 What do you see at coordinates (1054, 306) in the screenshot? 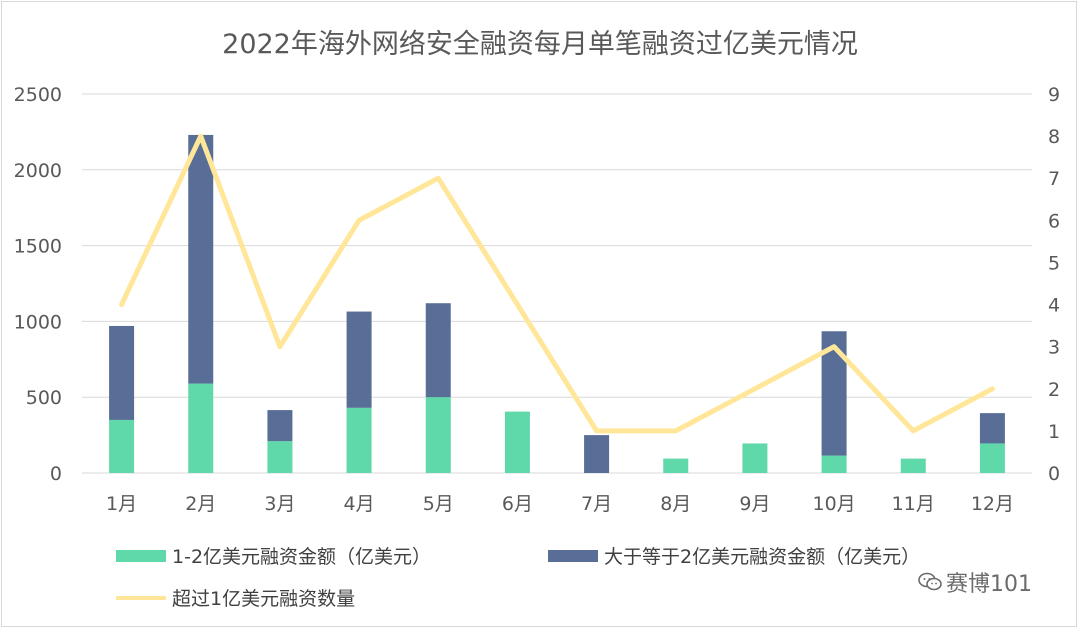
I see `y-right-tick-label: 4` at bounding box center [1054, 306].